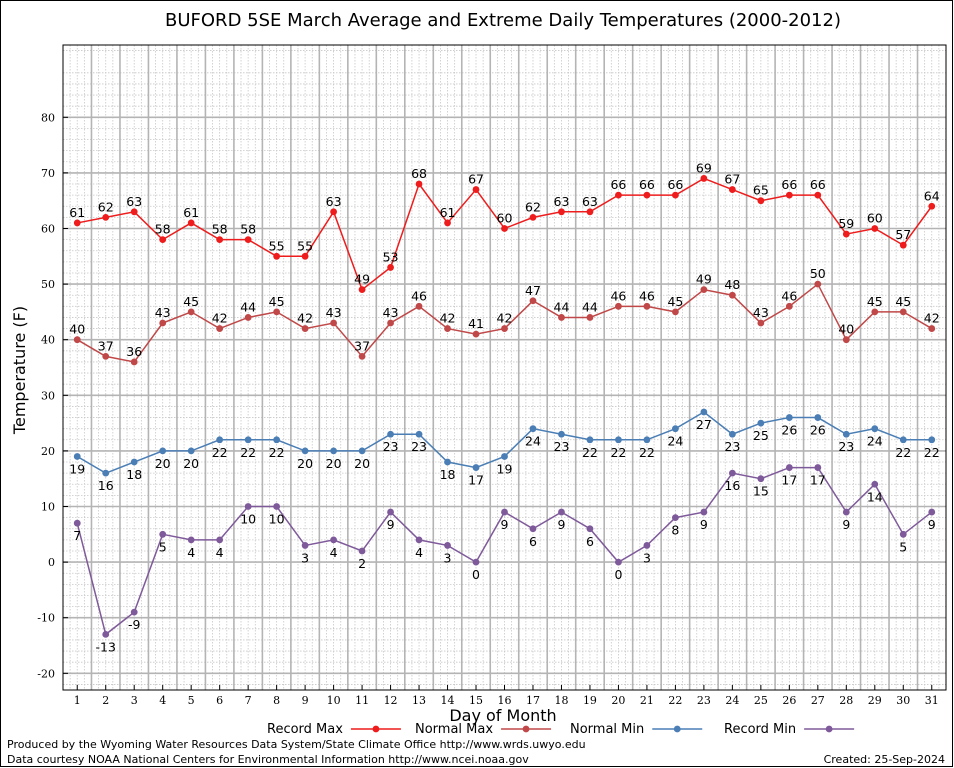 The height and width of the screenshot is (768, 954). I want to click on legend-label: Normal Max, so click(454, 729).